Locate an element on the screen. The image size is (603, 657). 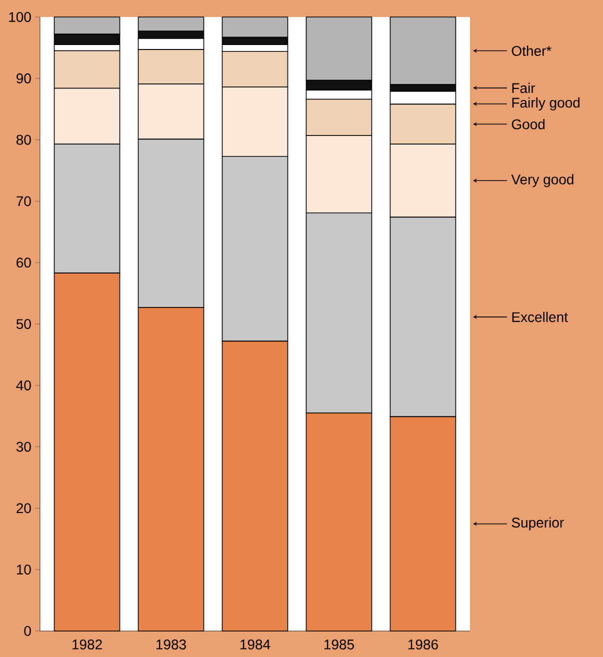
x-tick-label: 1982 is located at coordinates (87, 645).